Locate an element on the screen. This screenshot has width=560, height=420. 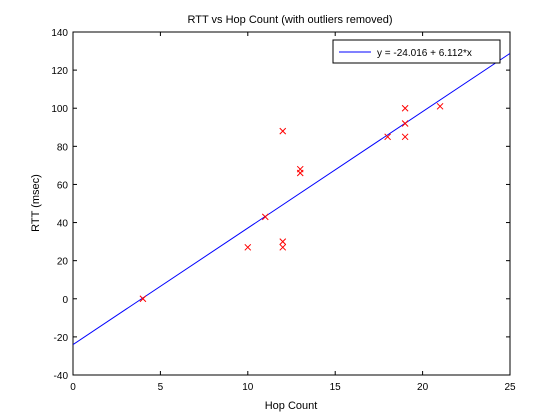
x-tick-label: 25 is located at coordinates (510, 387).